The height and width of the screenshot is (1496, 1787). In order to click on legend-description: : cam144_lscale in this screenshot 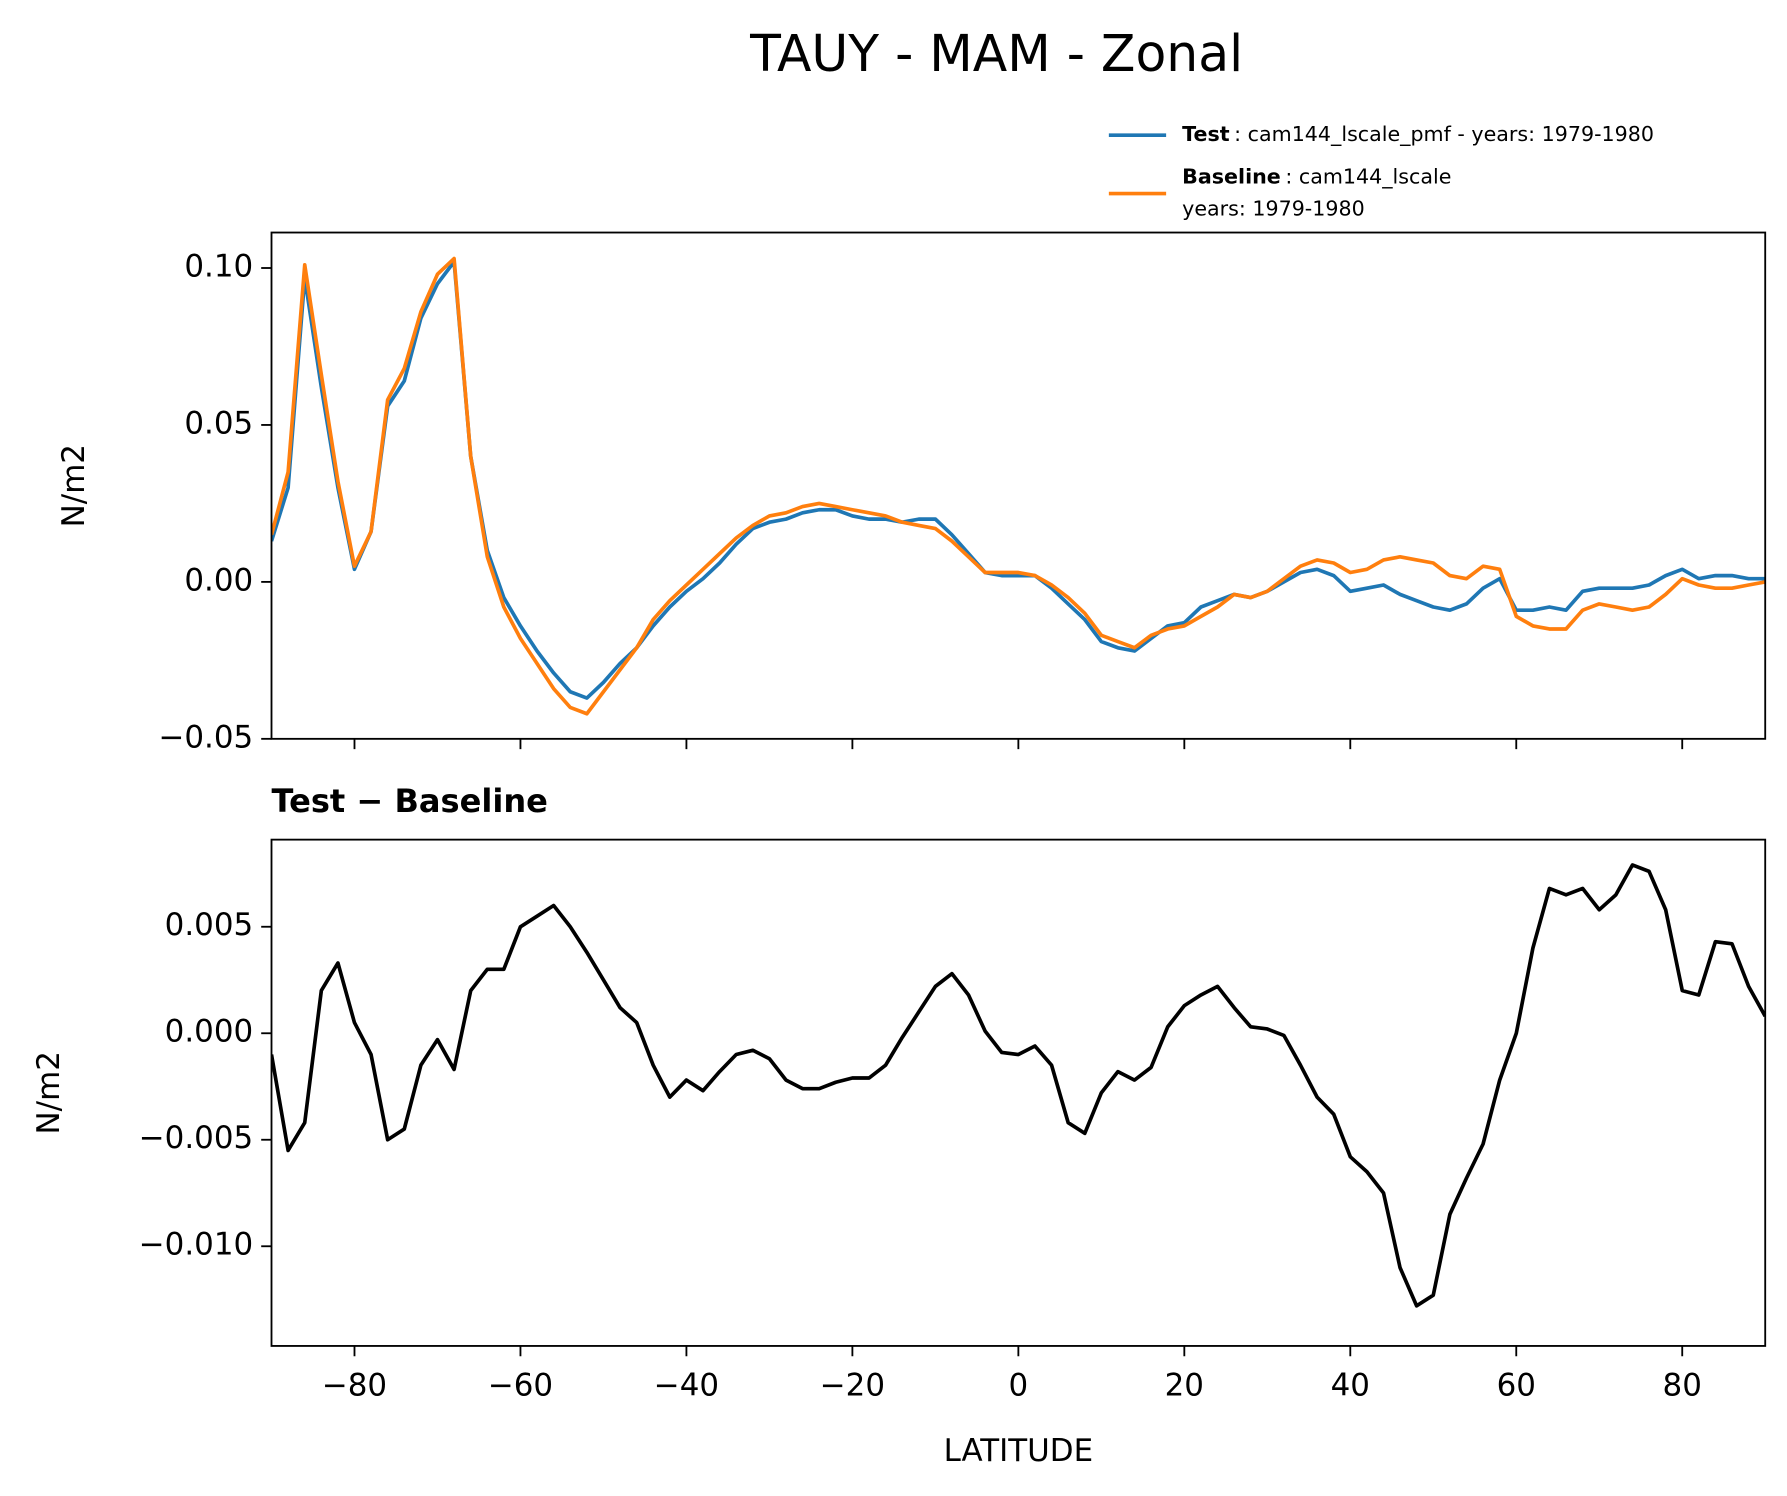, I will do `click(1368, 177)`.